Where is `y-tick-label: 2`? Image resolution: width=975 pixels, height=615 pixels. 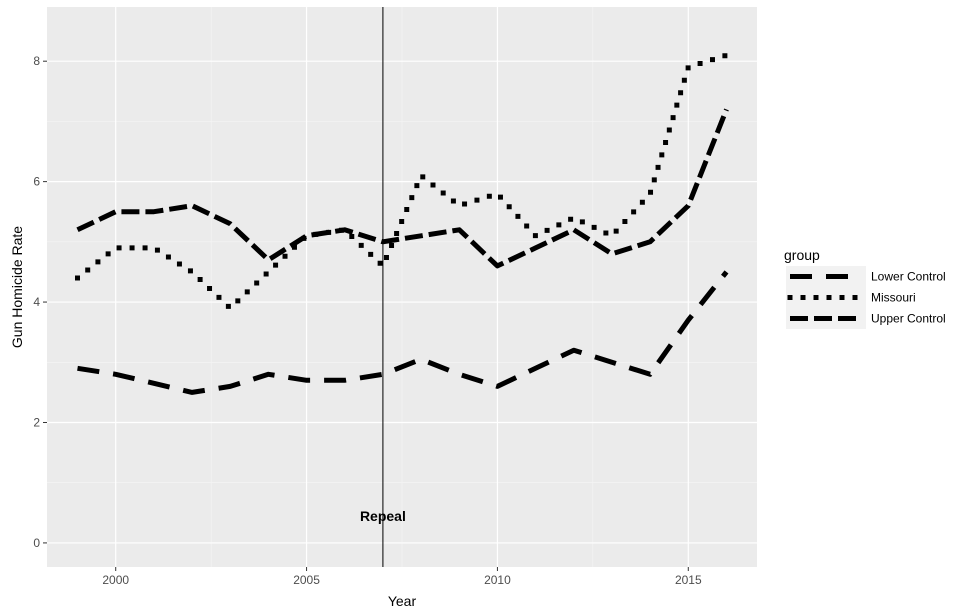
y-tick-label: 2 is located at coordinates (36, 422).